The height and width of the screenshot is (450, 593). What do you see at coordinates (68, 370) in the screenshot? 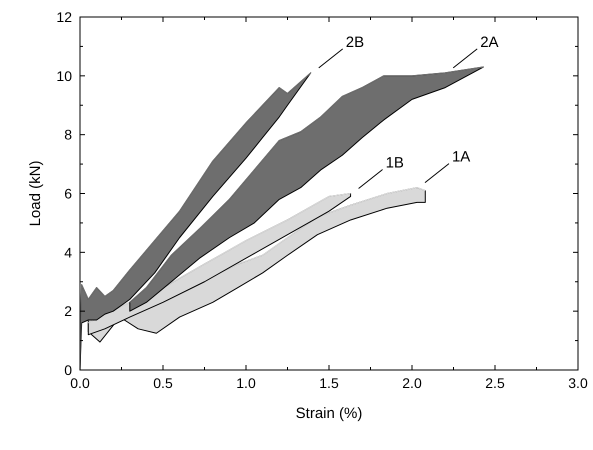
I see `y-tick-label: 0` at bounding box center [68, 370].